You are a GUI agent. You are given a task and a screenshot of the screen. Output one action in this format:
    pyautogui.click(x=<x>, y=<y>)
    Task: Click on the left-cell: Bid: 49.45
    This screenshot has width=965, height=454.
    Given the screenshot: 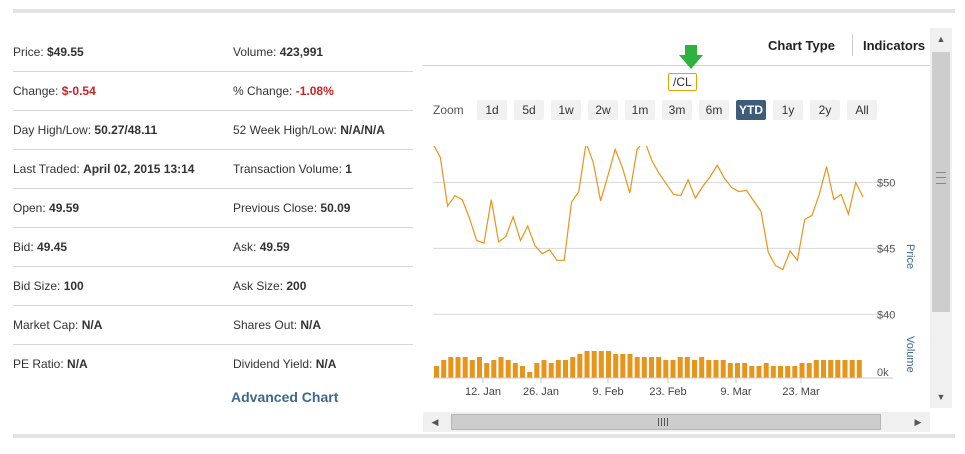 What is the action you would take?
    pyautogui.click(x=40, y=247)
    